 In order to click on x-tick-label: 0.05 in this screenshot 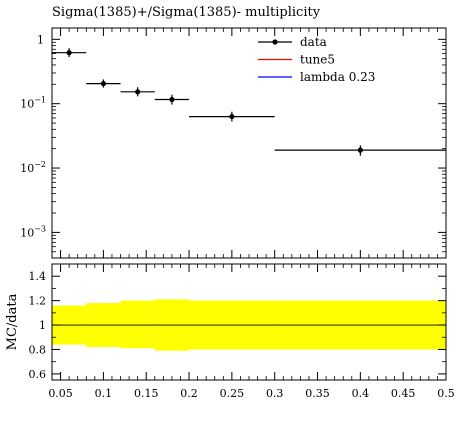, I will do `click(60, 393)`.